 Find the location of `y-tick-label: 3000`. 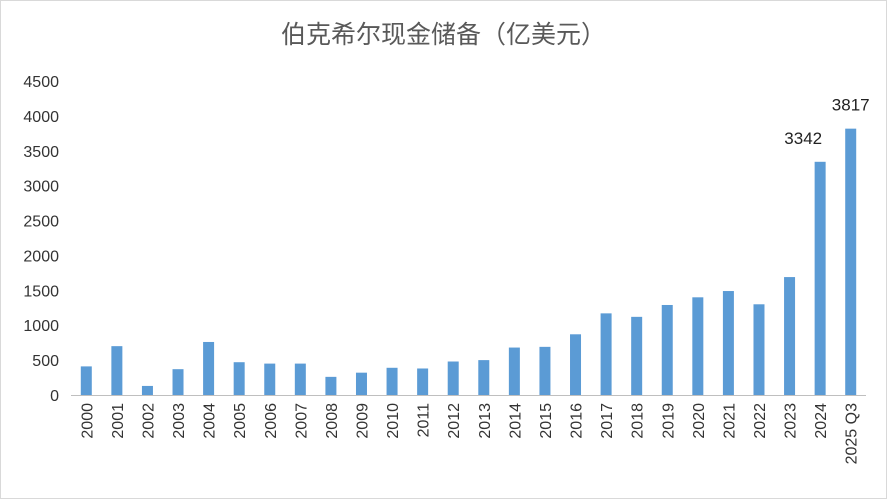

y-tick-label: 3000 is located at coordinates (41, 187).